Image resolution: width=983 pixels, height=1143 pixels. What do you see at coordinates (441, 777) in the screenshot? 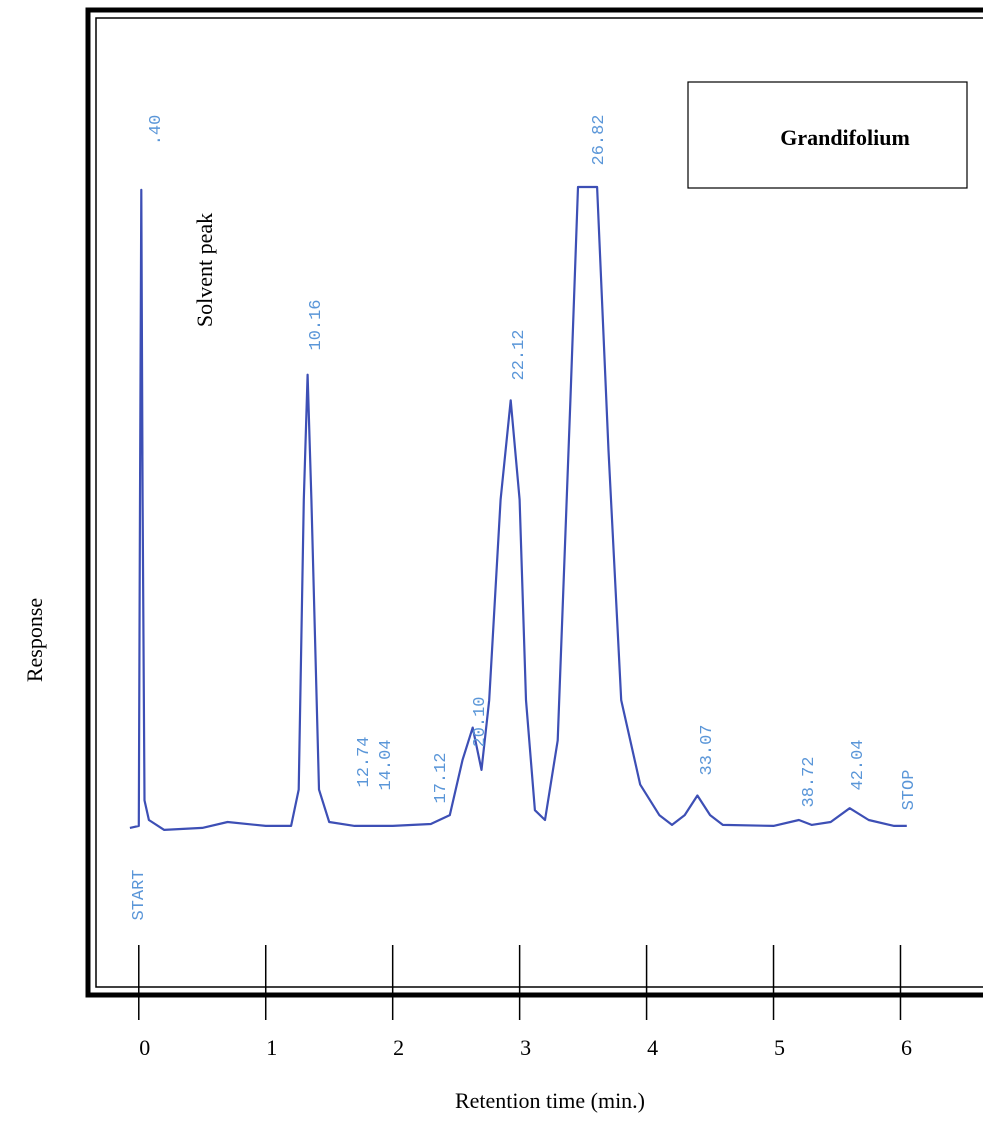
I see `peak-label: 17.12` at bounding box center [441, 777].